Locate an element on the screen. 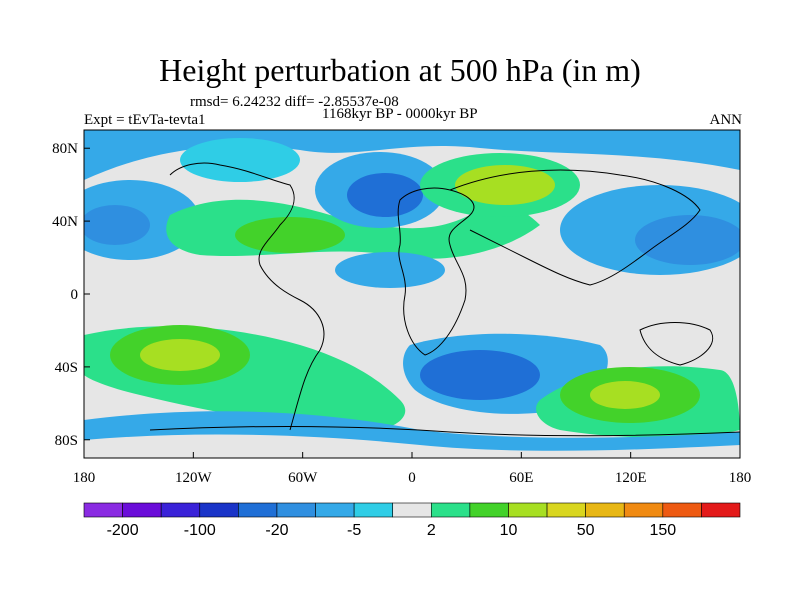 The height and width of the screenshot is (600, 800). y-tick-label: 40S is located at coordinates (66, 368).